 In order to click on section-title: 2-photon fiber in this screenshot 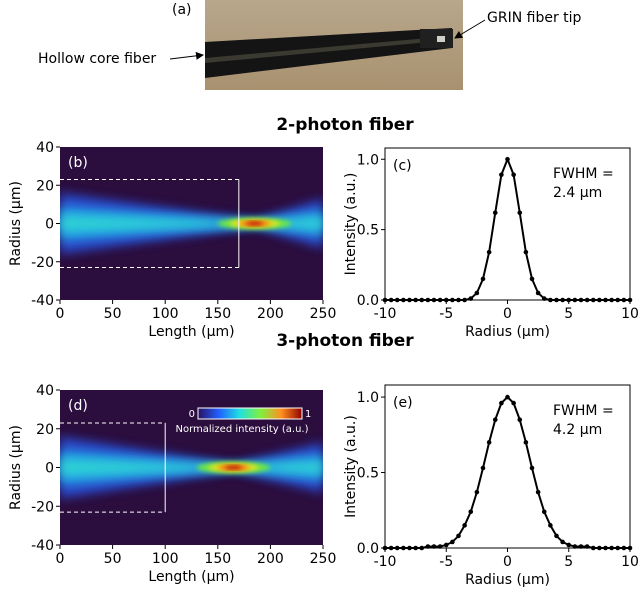, I will do `click(345, 125)`.